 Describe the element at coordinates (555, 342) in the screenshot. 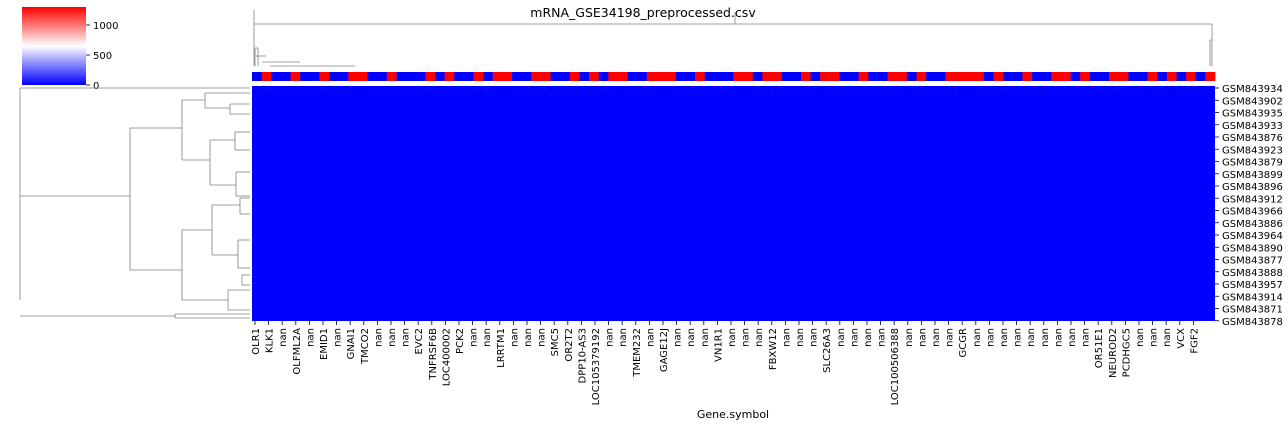

I see `column-label: SMC5` at that location.